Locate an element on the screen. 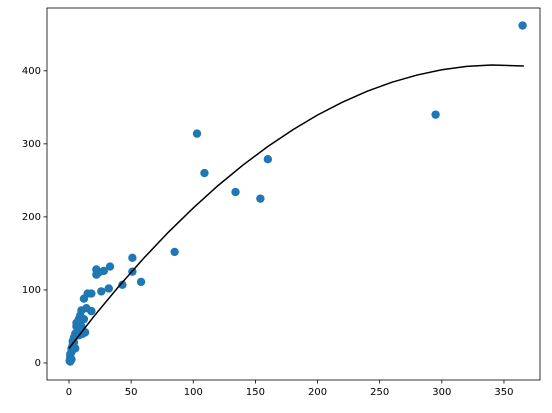 The image size is (552, 413). x-tick-label: 50 is located at coordinates (131, 392).